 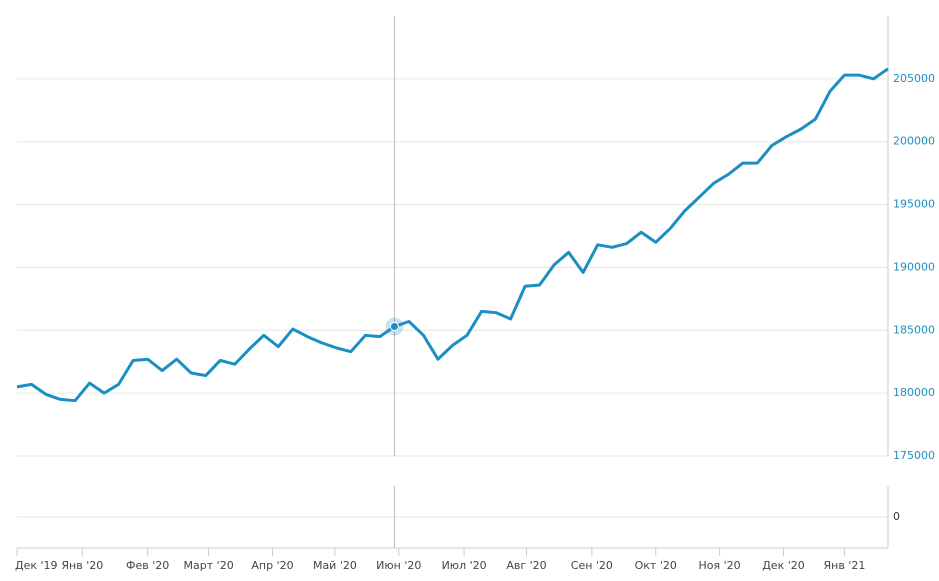 What do you see at coordinates (914, 204) in the screenshot?
I see `y-tick-label: 195000` at bounding box center [914, 204].